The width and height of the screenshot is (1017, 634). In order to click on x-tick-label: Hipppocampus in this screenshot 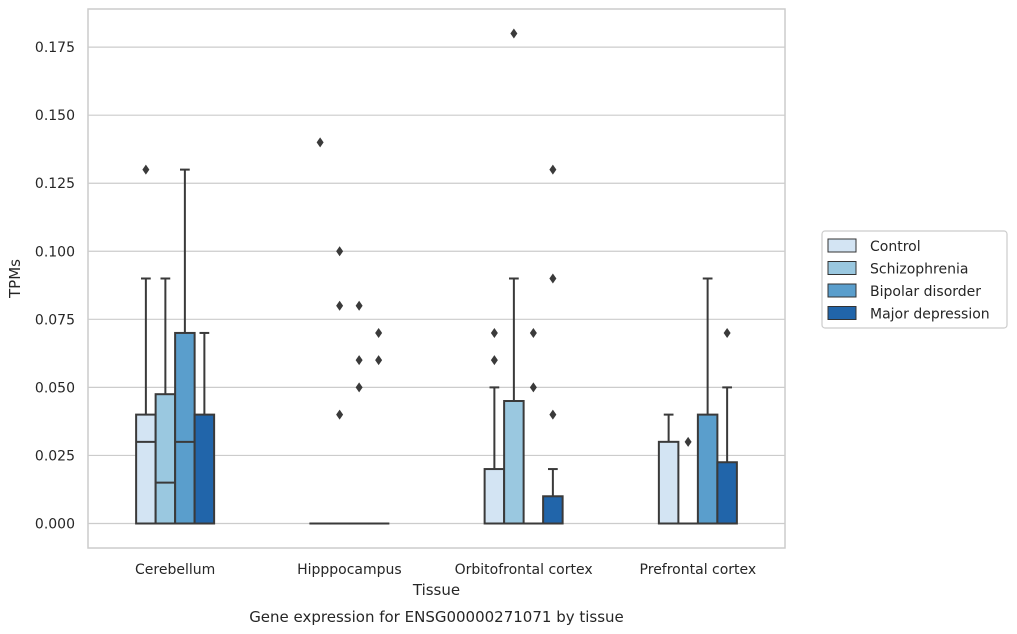, I will do `click(349, 570)`.